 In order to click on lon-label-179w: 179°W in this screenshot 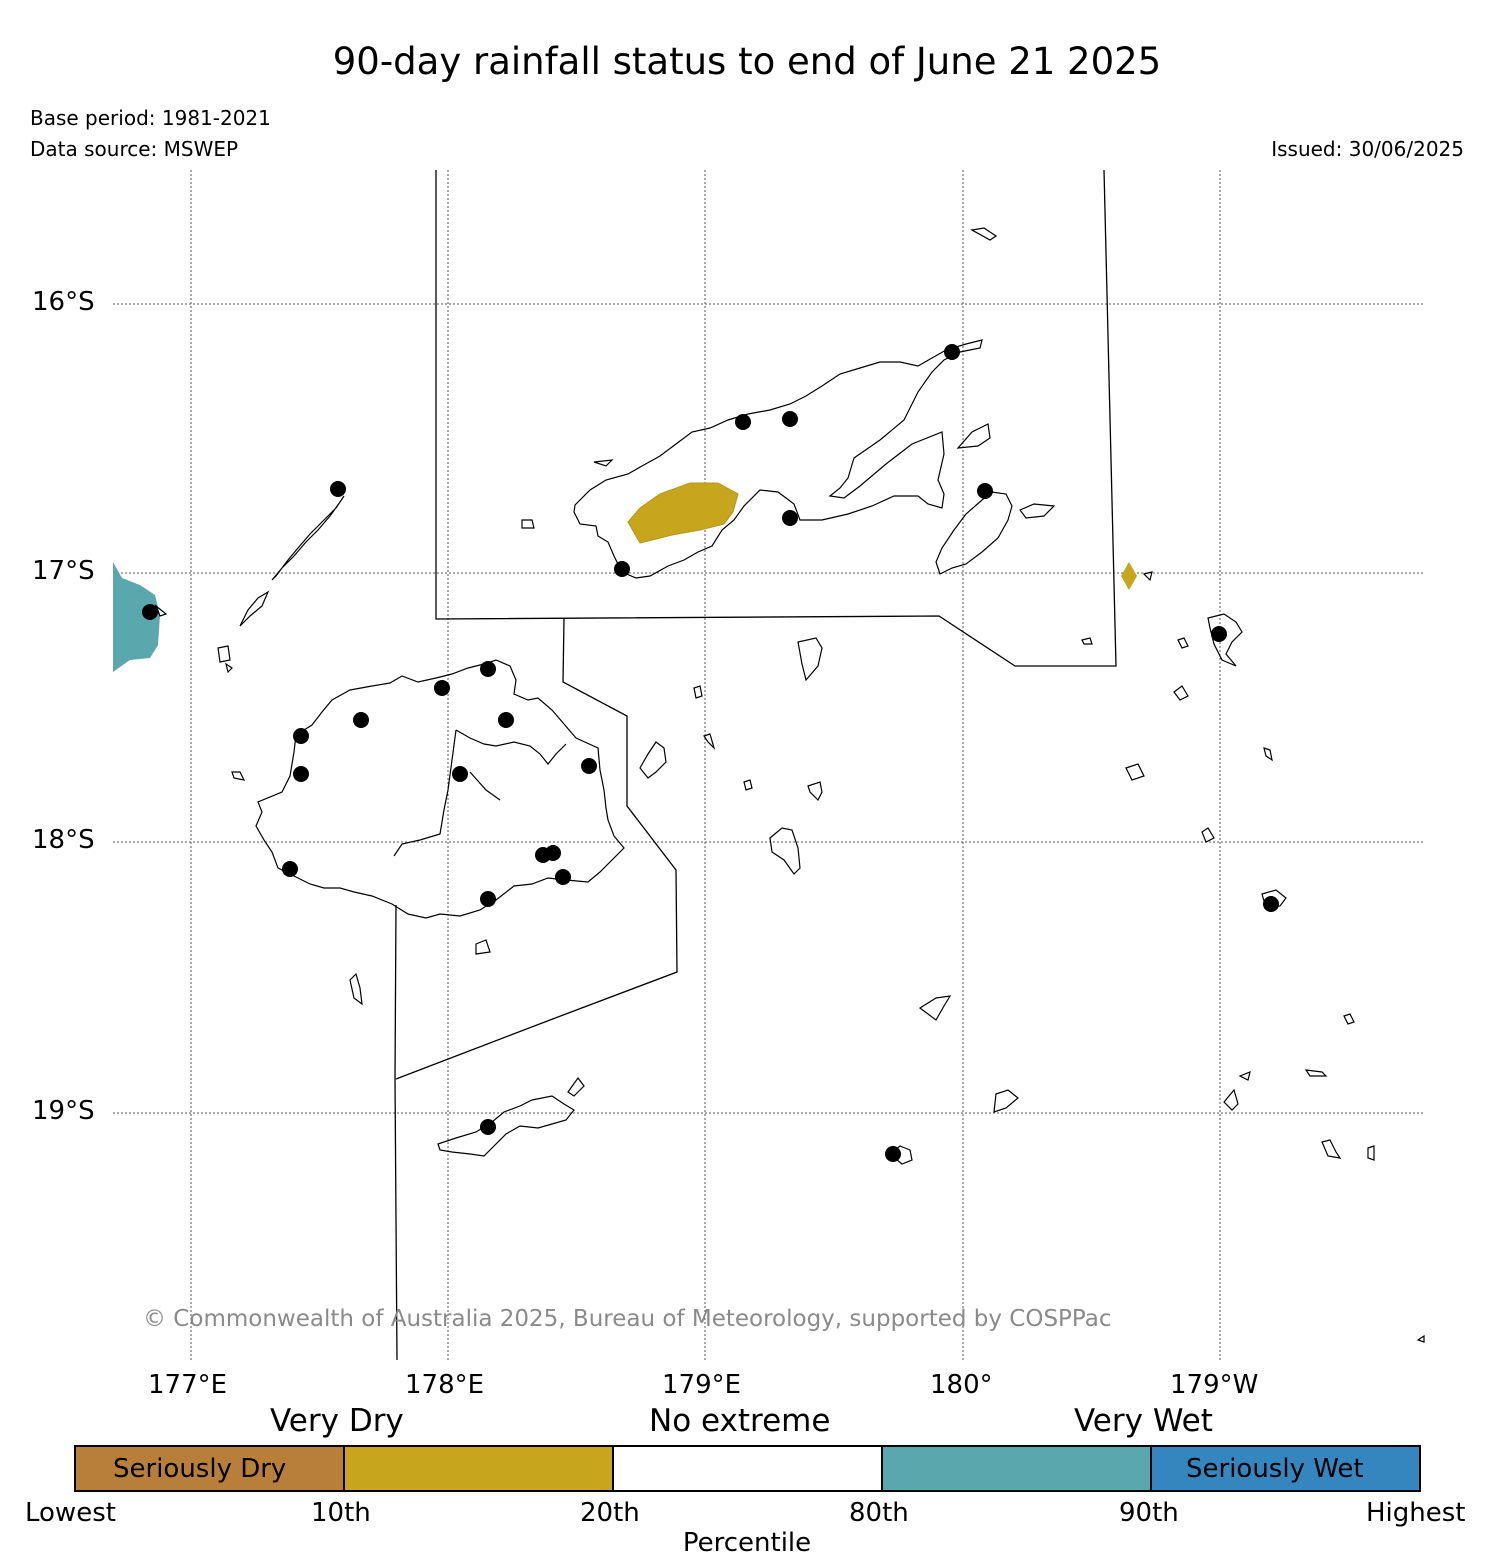, I will do `click(1214, 1385)`.